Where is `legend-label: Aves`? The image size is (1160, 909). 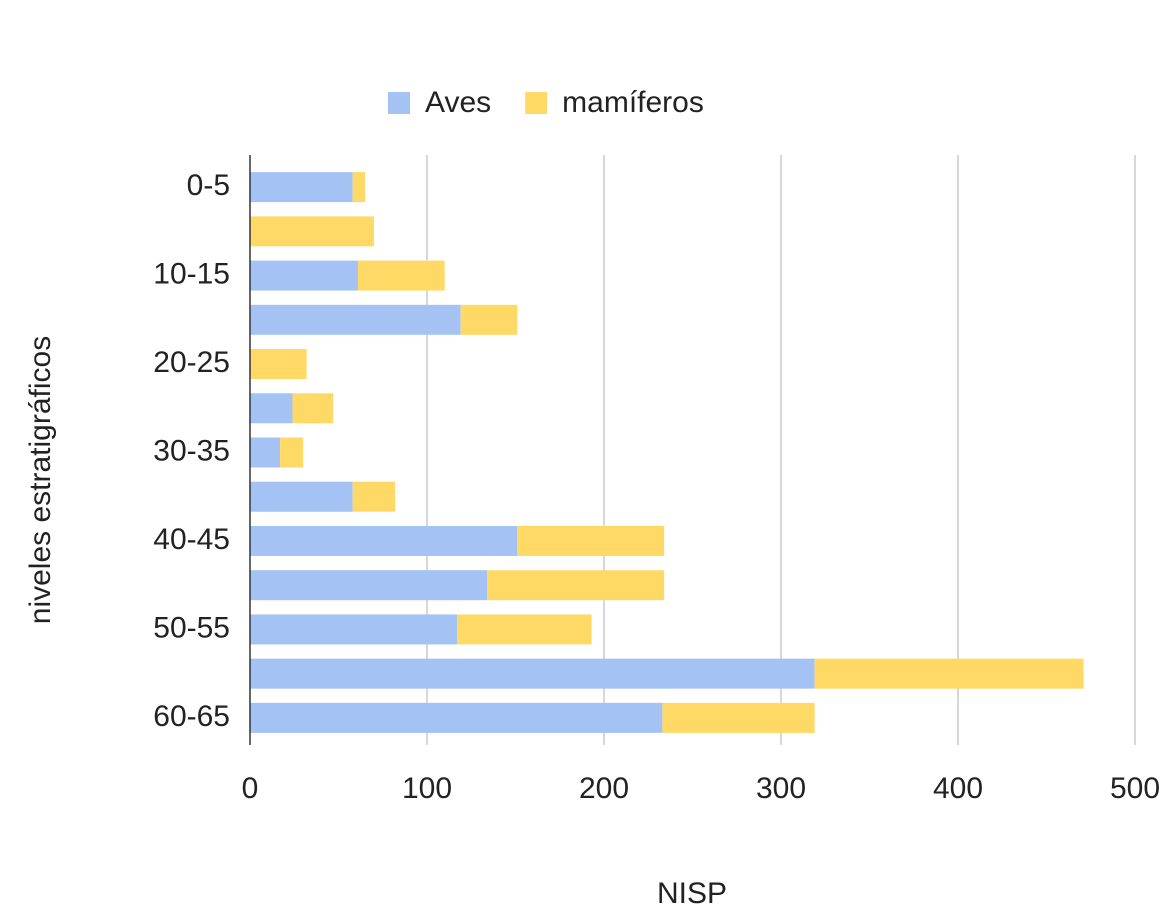
legend-label: Aves is located at coordinates (458, 102).